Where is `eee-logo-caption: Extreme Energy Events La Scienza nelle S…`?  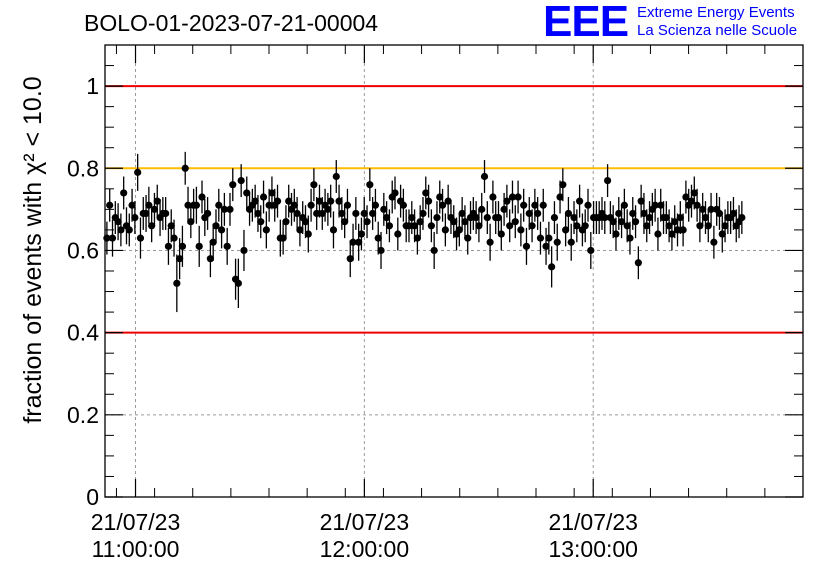 eee-logo-caption: Extreme Energy Events La Scienza nelle S… is located at coordinates (717, 22).